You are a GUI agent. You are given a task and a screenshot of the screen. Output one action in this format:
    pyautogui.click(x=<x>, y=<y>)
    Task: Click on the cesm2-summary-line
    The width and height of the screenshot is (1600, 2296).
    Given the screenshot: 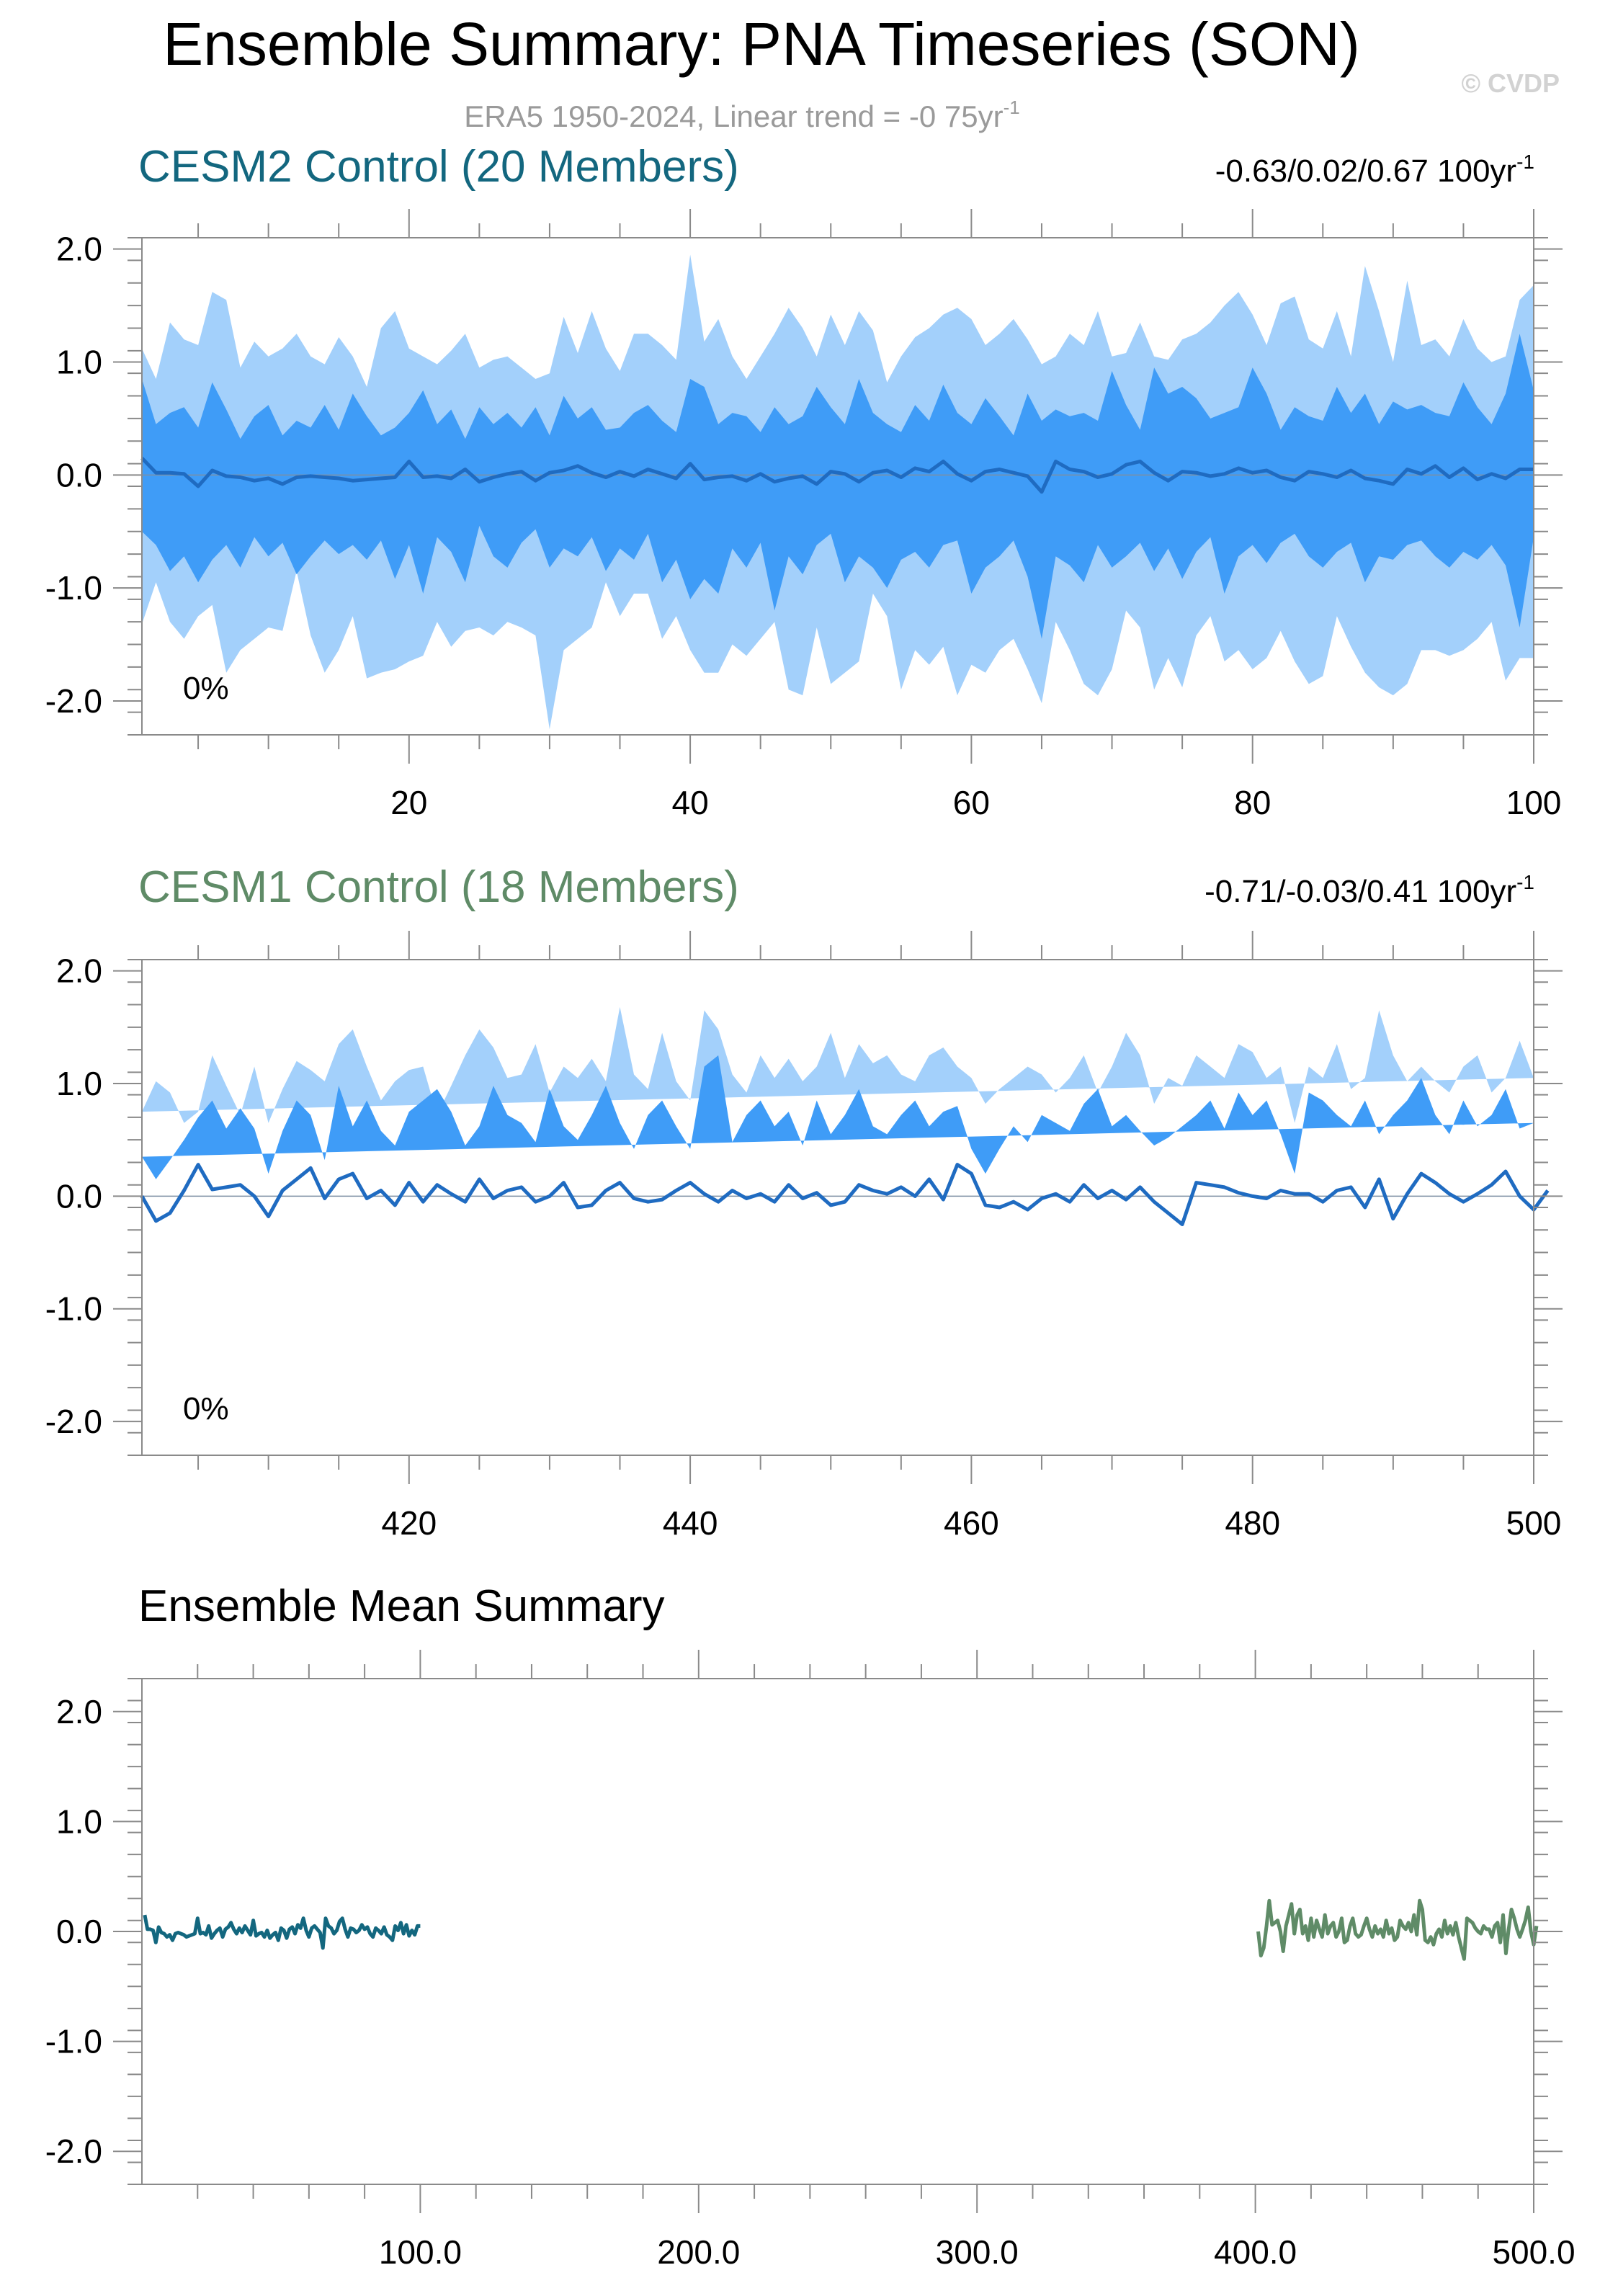 What is the action you would take?
    pyautogui.click(x=282, y=1932)
    